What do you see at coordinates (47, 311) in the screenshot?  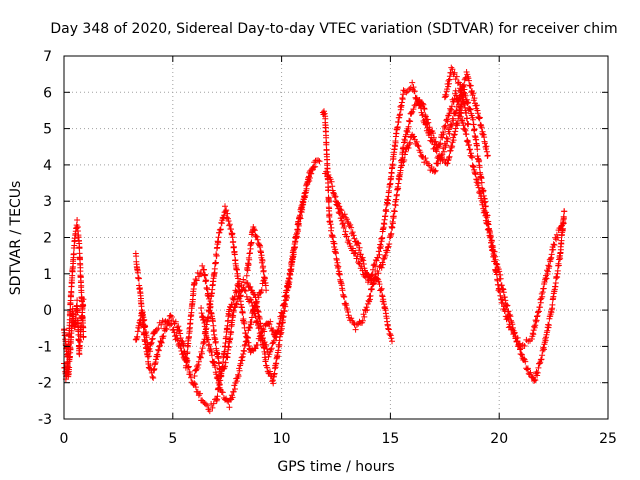 I see `y-tick-label: 0` at bounding box center [47, 311].